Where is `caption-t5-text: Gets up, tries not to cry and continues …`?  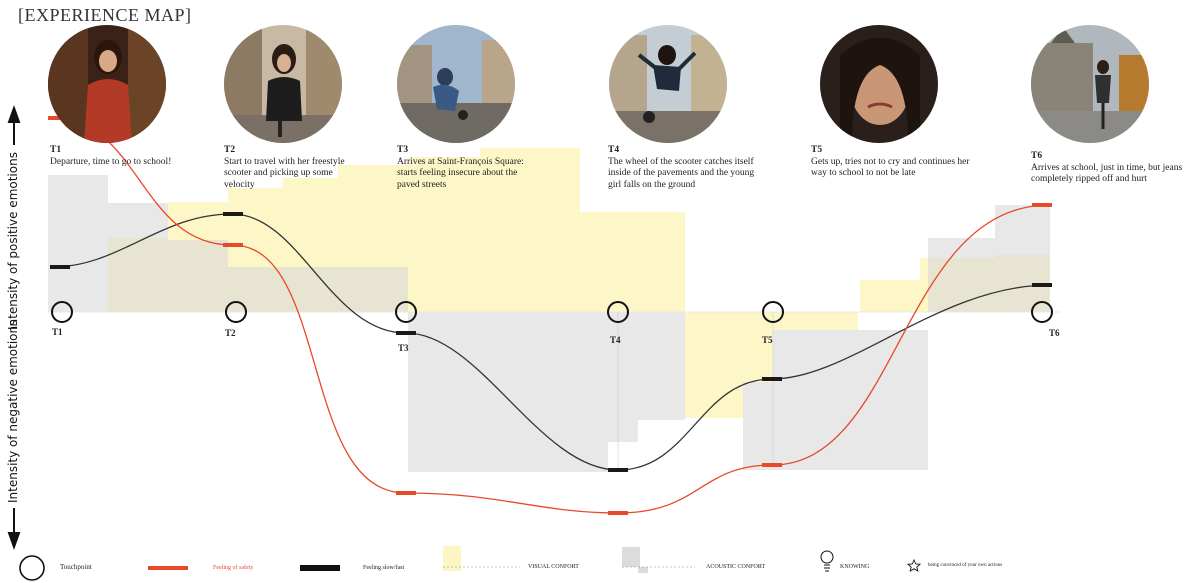
caption-t5-text: Gets up, tries not to cry and continues … is located at coordinates (890, 167).